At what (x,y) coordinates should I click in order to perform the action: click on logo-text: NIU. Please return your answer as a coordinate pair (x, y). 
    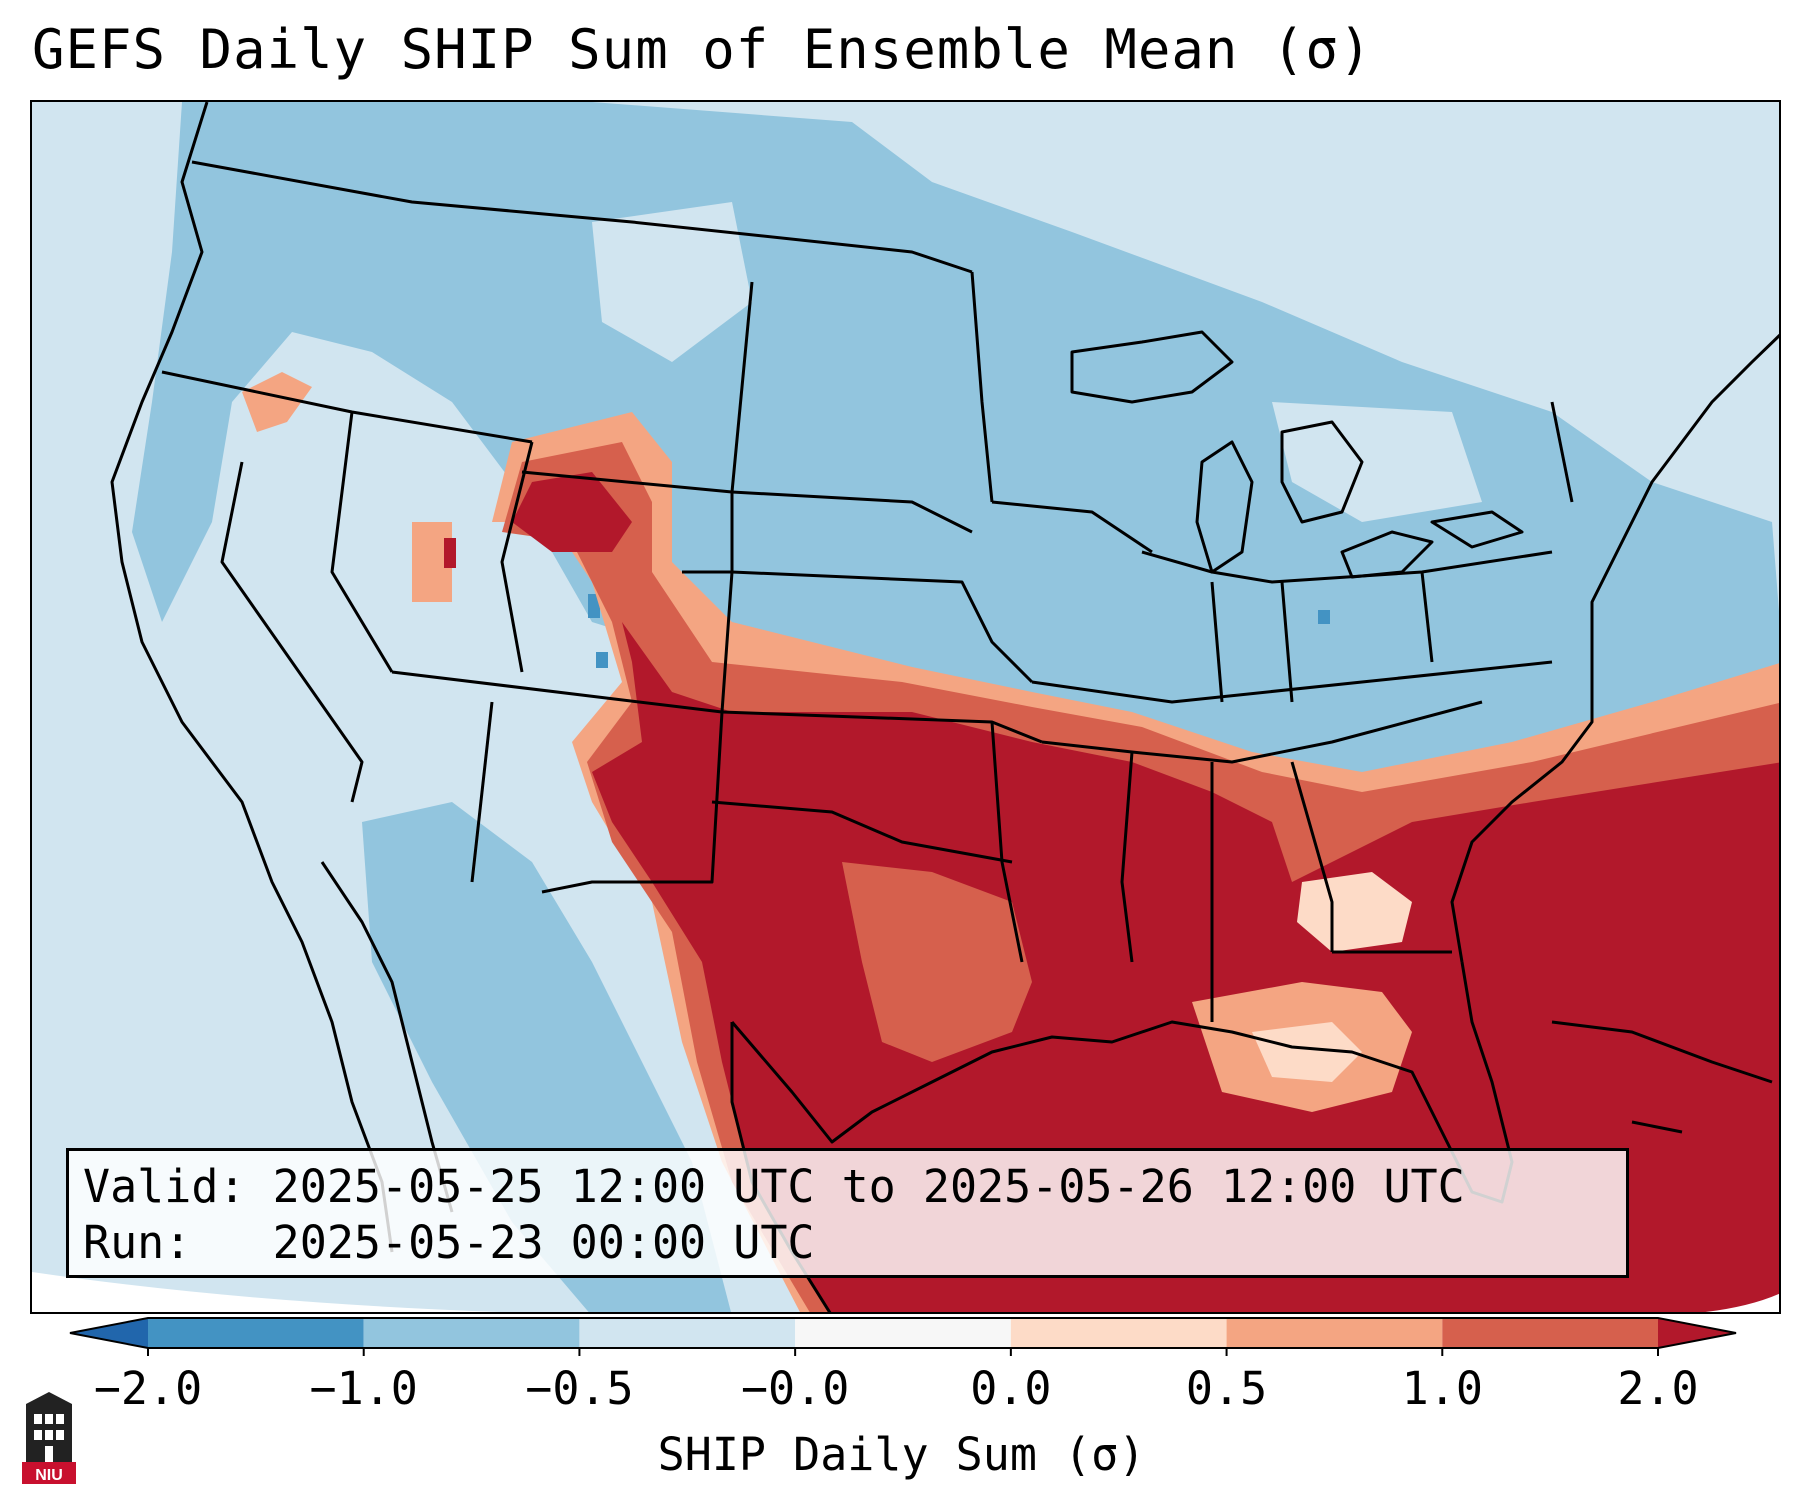
    Looking at the image, I should click on (49, 1475).